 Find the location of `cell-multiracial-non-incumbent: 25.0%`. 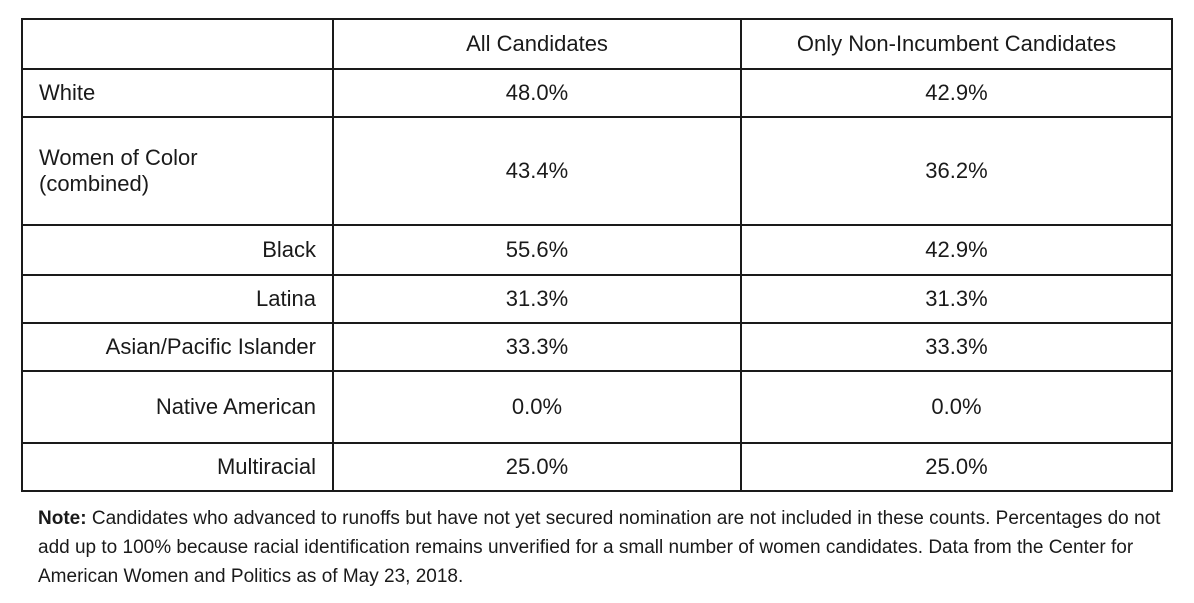

cell-multiracial-non-incumbent: 25.0% is located at coordinates (956, 467).